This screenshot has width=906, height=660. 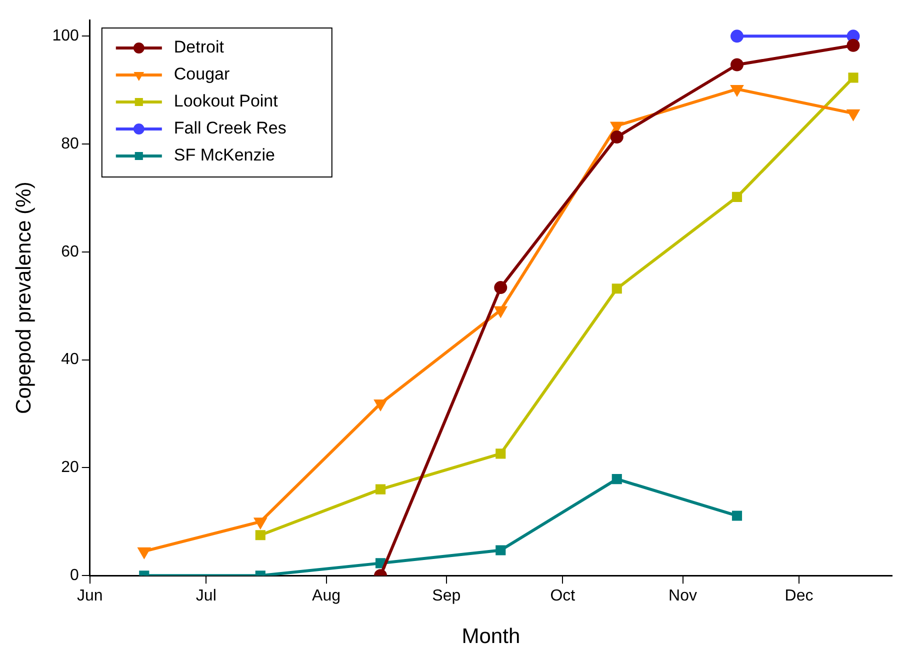 I want to click on y-tick-label: 40, so click(x=70, y=359).